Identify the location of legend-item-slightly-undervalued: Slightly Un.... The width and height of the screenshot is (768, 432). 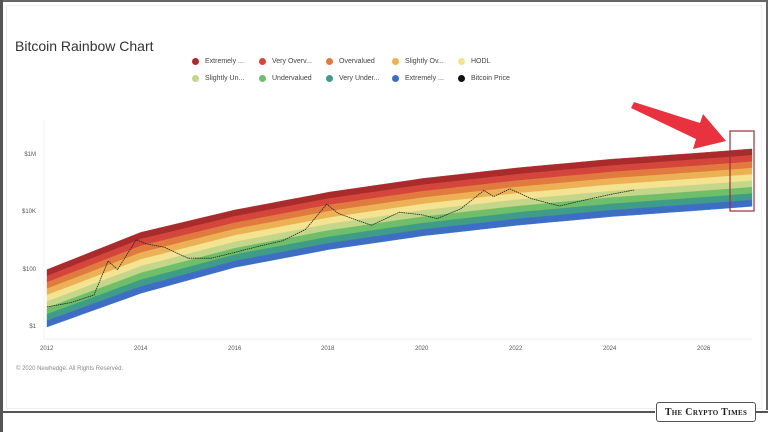
(218, 78).